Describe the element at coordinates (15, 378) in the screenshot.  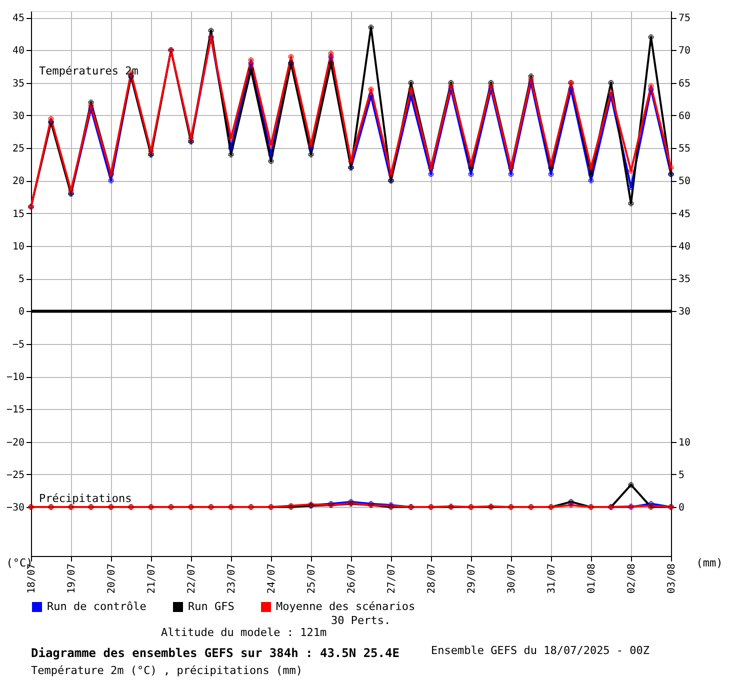
I see `y-tick-label: −10` at that location.